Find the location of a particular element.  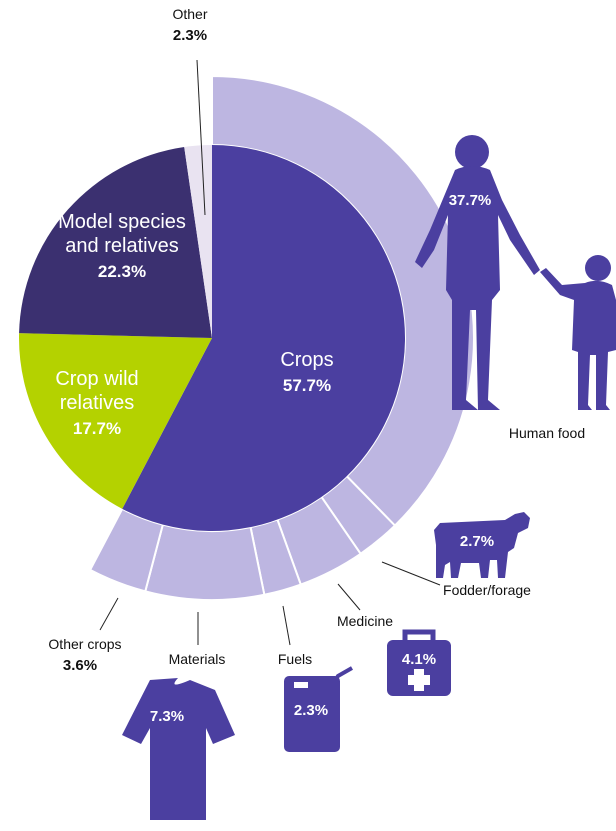

breakdown-label: Medicine is located at coordinates (365, 621).